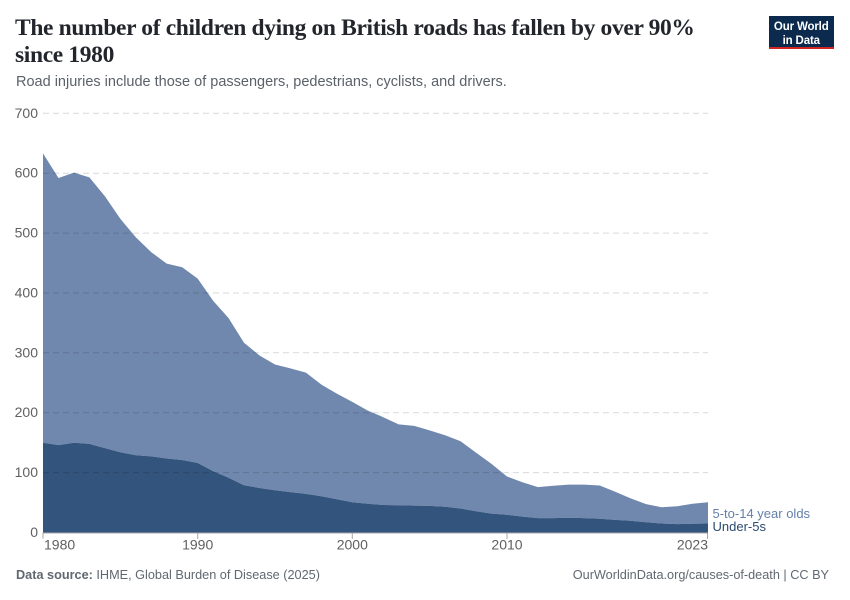 The height and width of the screenshot is (600, 850). Describe the element at coordinates (352, 545) in the screenshot. I see `svg-text: 2000` at that location.